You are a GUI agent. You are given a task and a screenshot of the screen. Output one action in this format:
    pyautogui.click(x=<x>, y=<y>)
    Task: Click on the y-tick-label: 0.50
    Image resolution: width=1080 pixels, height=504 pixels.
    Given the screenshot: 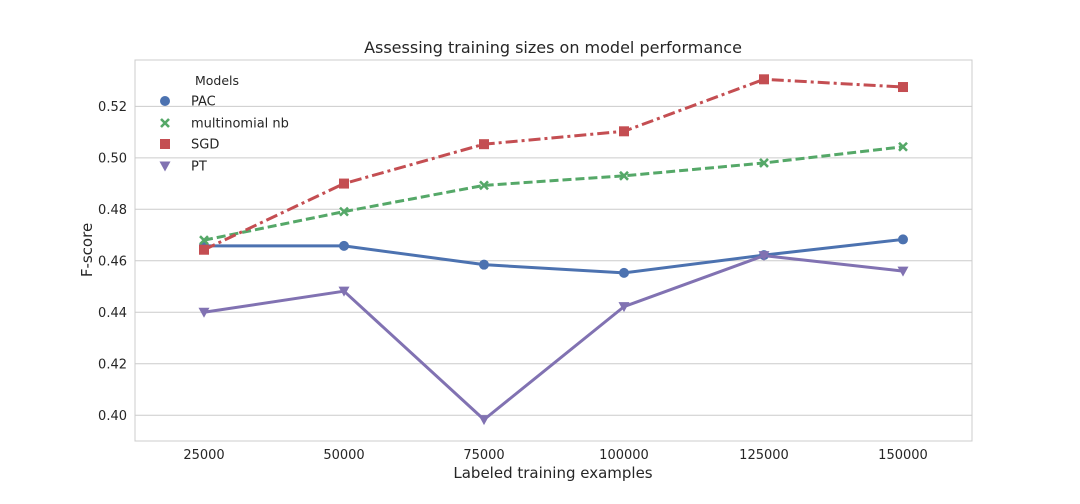 What is the action you would take?
    pyautogui.click(x=112, y=158)
    